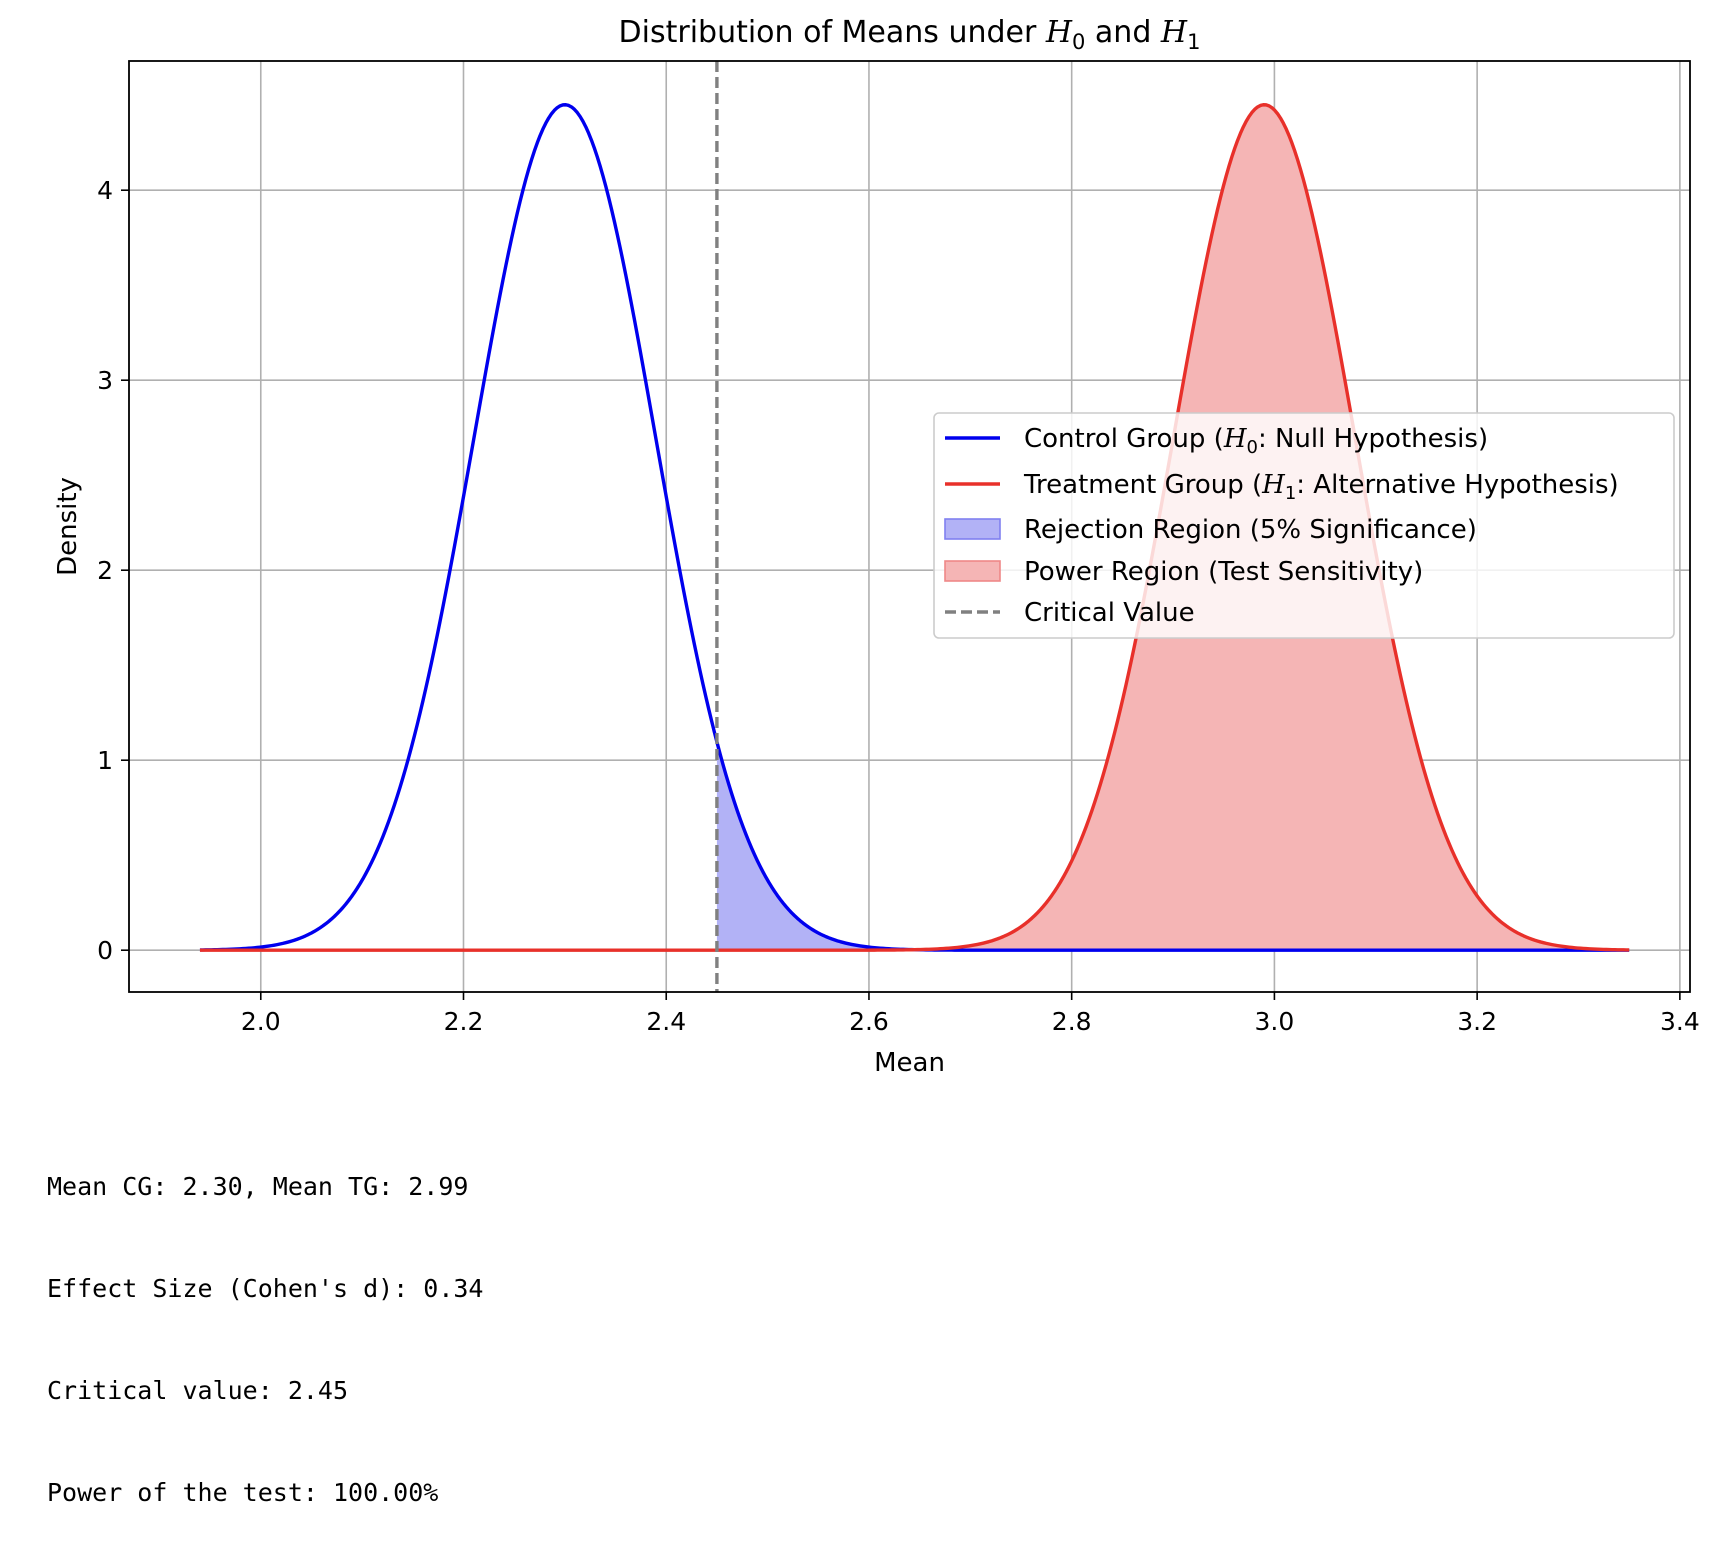  Describe the element at coordinates (869, 1021) in the screenshot. I see `x-tick-label-3: 2.6` at that location.